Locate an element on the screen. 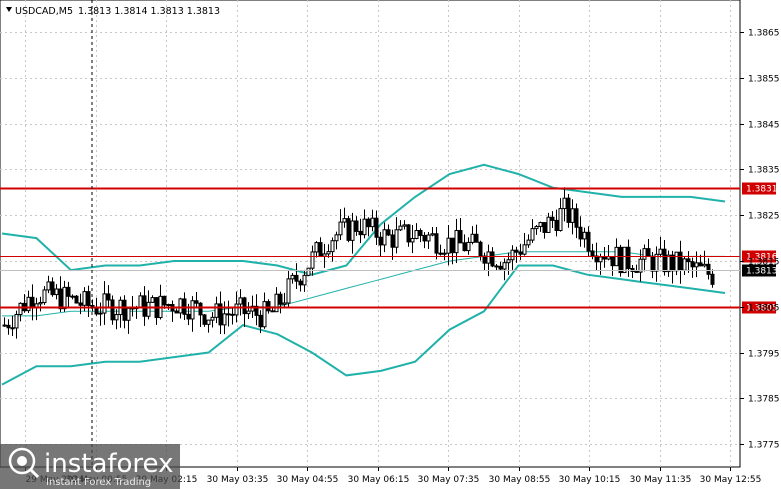  x-tick-label: 30 May 08:55 is located at coordinates (520, 480).